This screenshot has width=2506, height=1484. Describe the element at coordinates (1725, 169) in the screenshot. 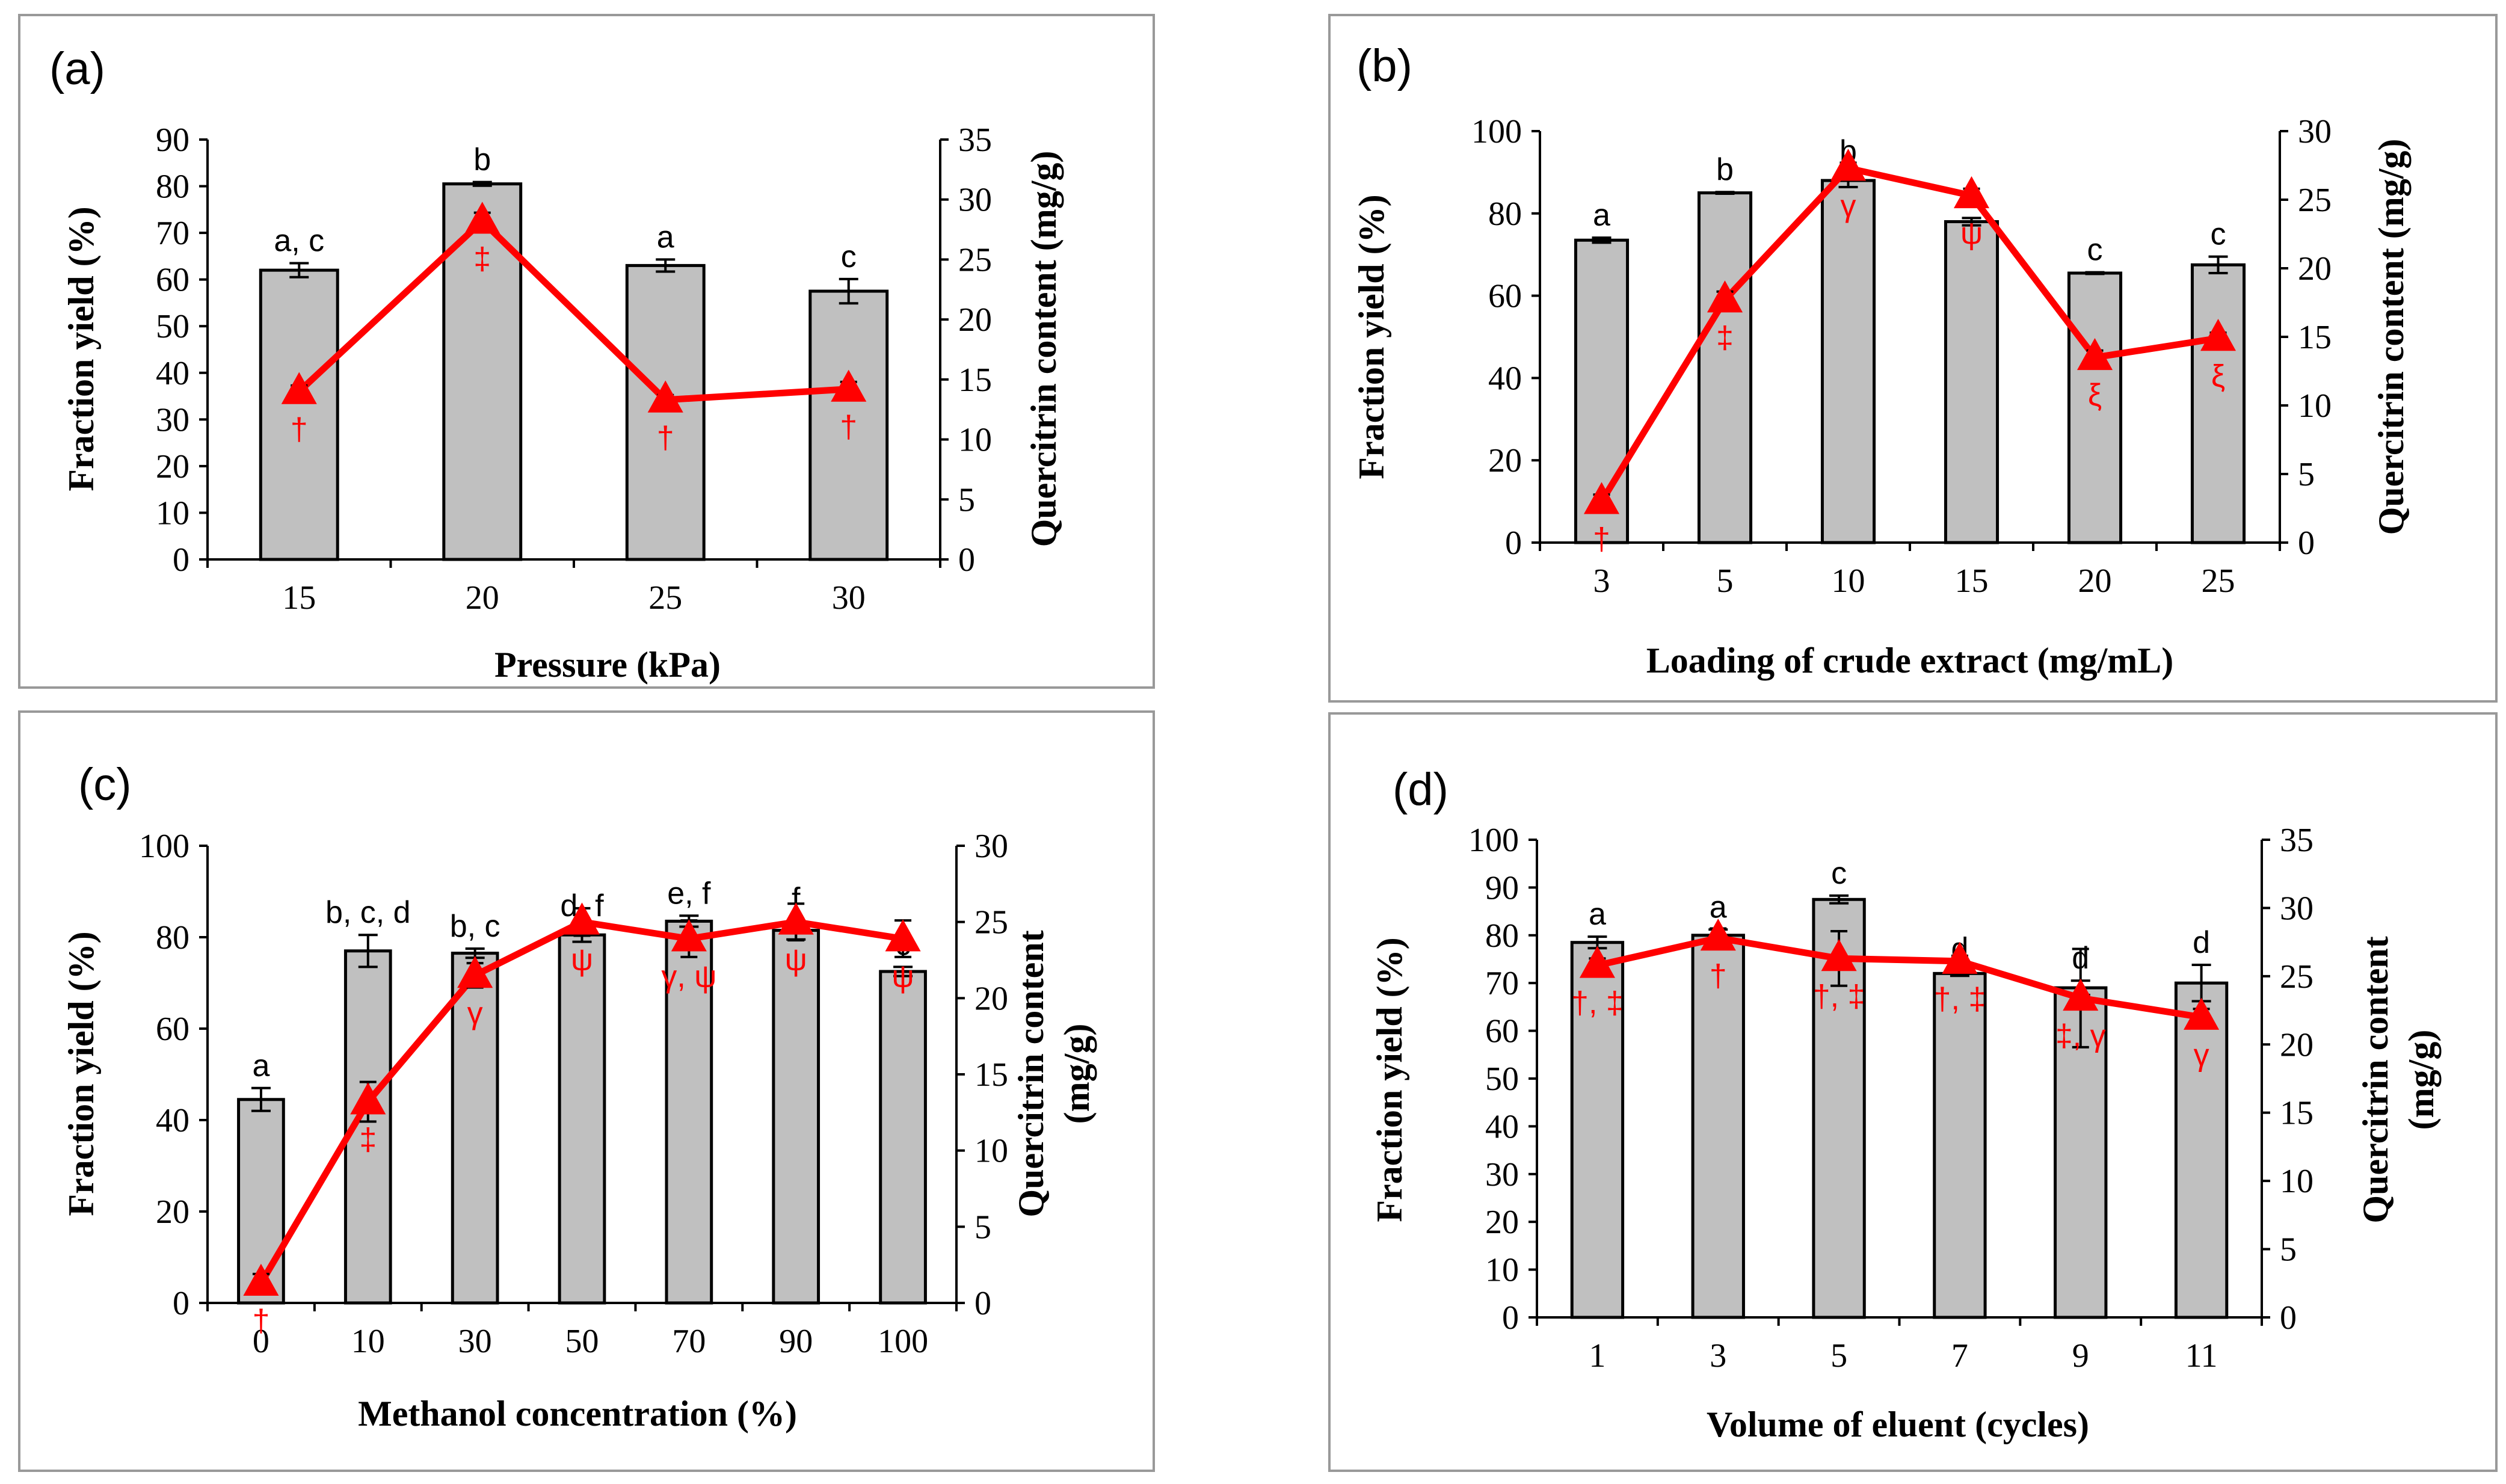

I see `bar-significance-label: b` at that location.